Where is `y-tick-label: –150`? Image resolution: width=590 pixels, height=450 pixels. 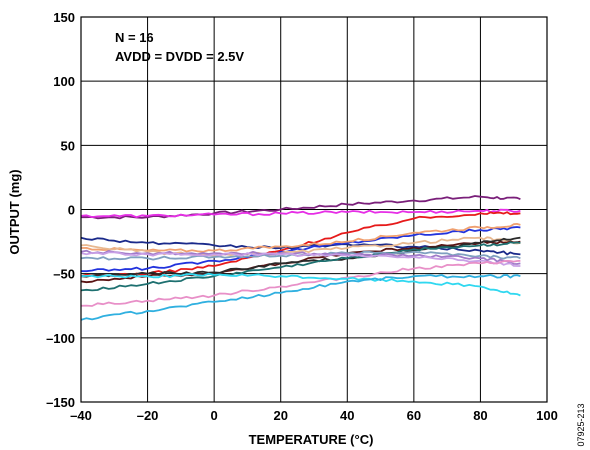
y-tick-label: –150 is located at coordinates (60, 402).